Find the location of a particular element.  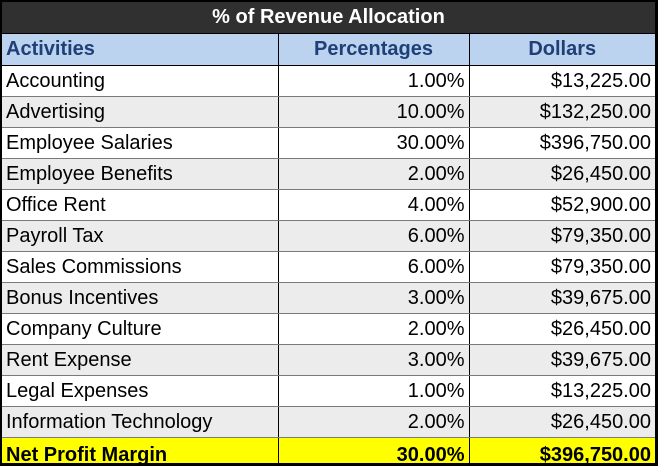

activity-cell: Bonus Incentives is located at coordinates (140, 298).